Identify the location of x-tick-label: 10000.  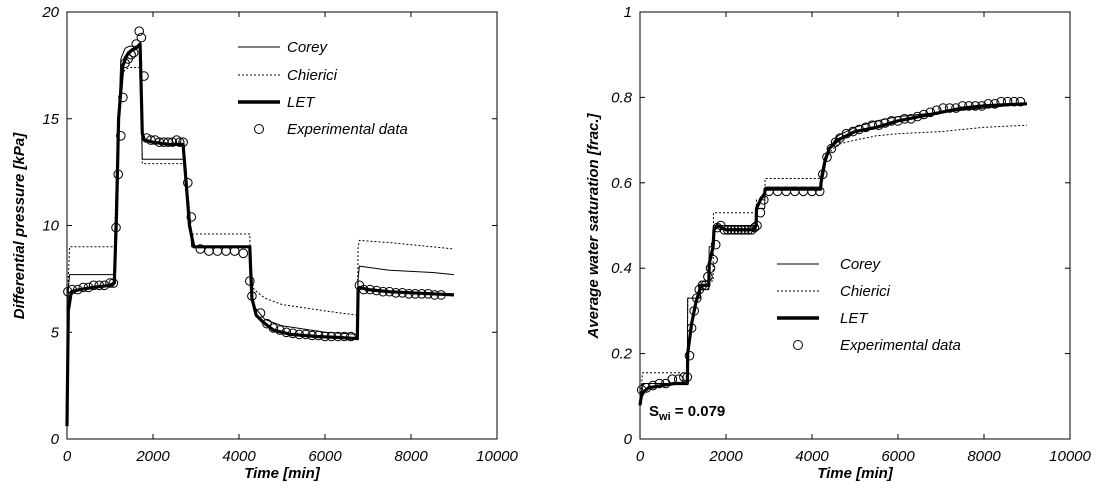
(1070, 456).